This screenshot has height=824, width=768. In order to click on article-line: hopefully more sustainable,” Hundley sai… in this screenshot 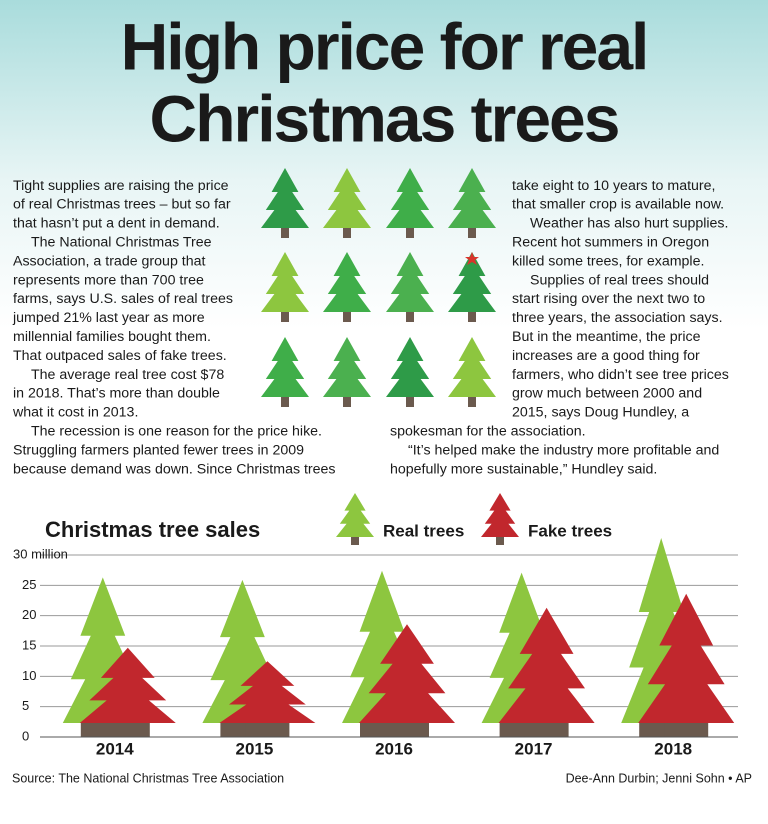, I will do `click(523, 469)`.